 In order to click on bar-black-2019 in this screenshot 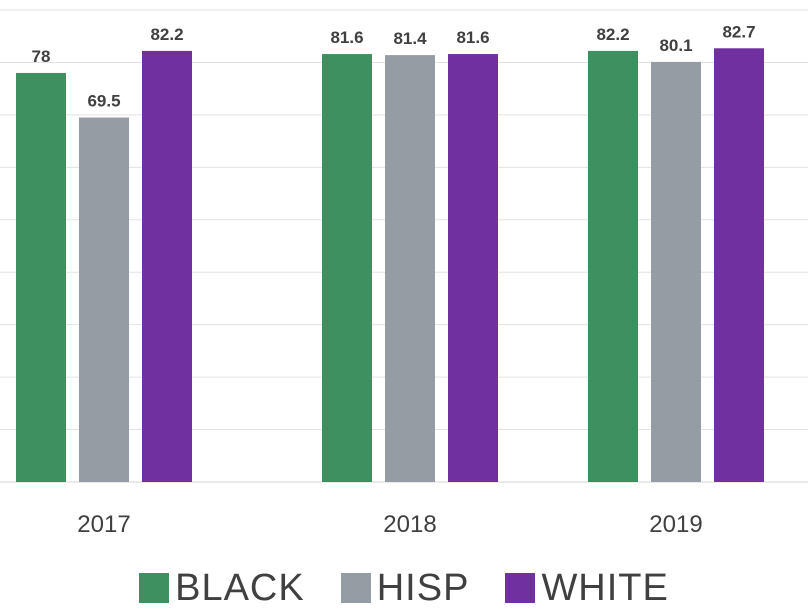, I will do `click(613, 266)`.